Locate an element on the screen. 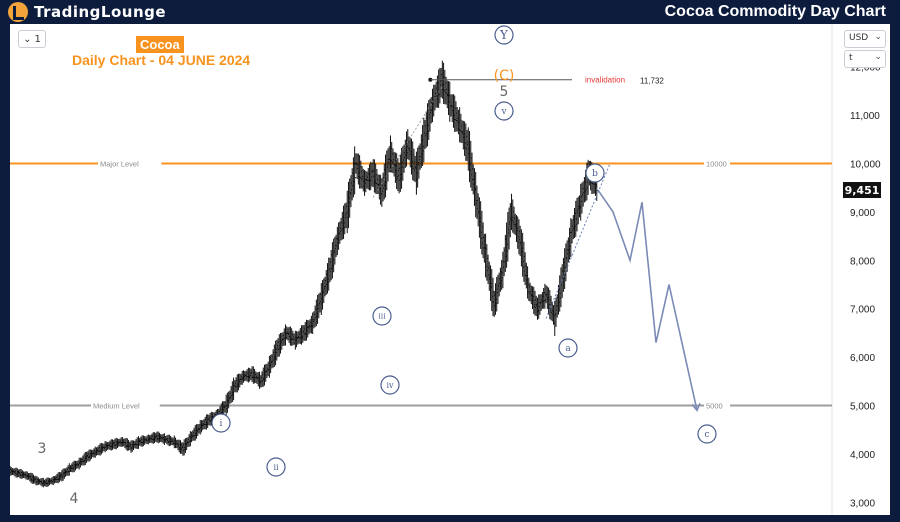 This screenshot has height=522, width=900. currency-select: USD ⌄ is located at coordinates (865, 39).